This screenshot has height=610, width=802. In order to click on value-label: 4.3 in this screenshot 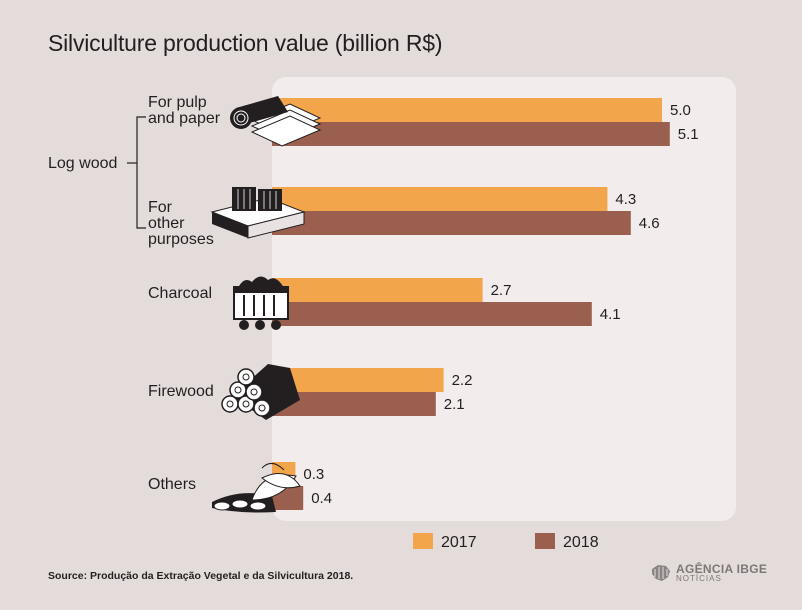, I will do `click(625, 199)`.